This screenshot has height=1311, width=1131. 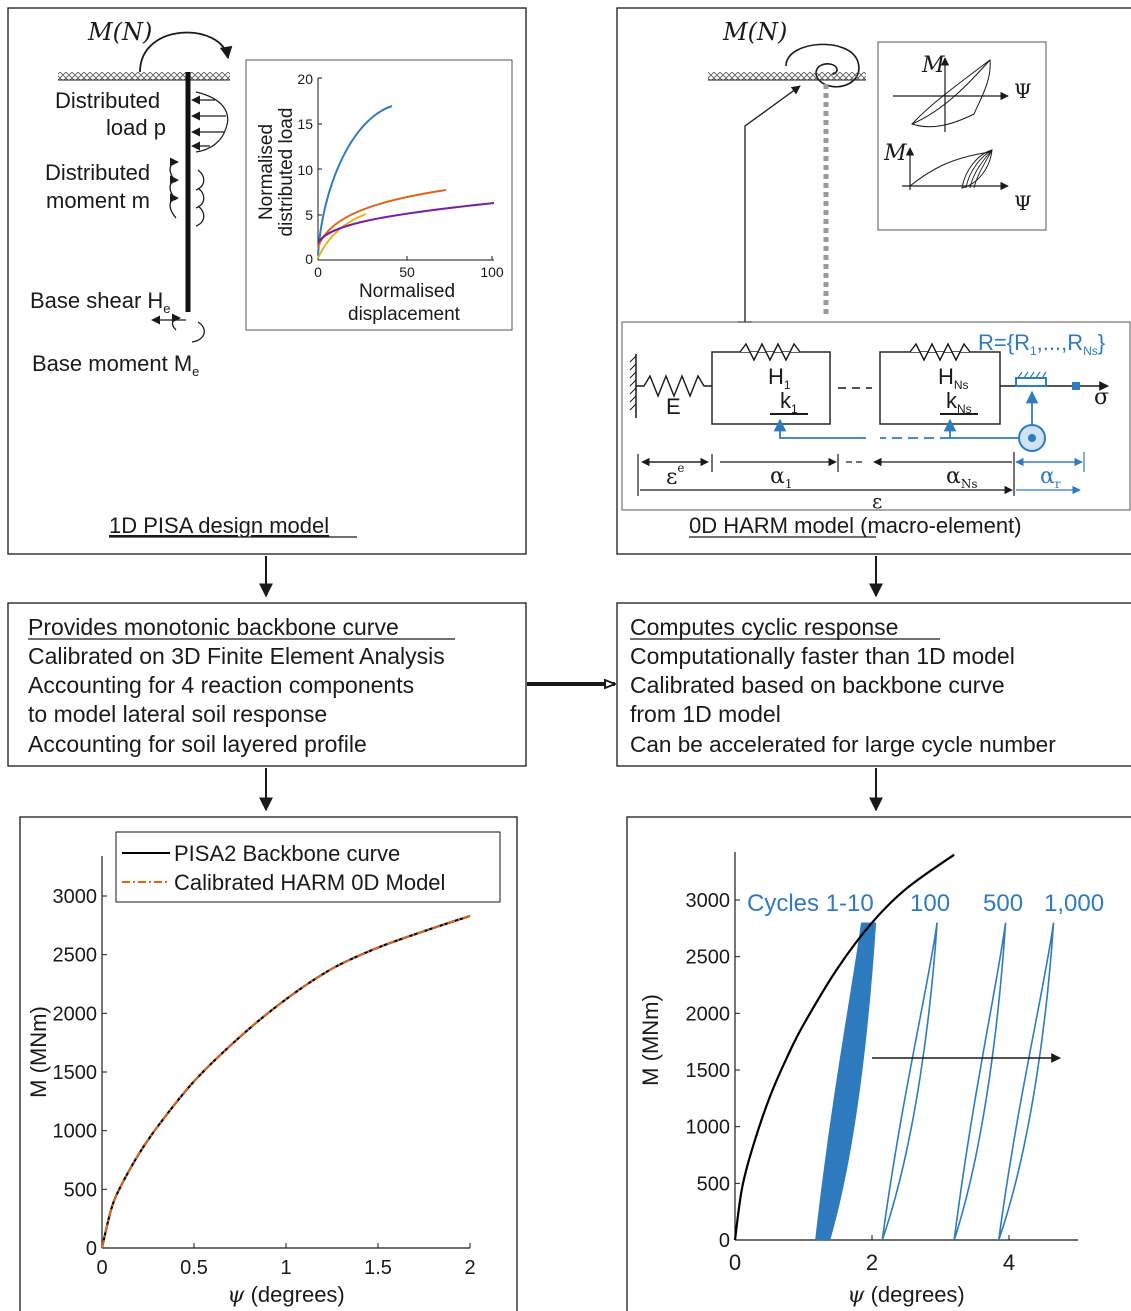 What do you see at coordinates (1023, 91) in the screenshot?
I see `inset-psi-label-1: Ψ` at bounding box center [1023, 91].